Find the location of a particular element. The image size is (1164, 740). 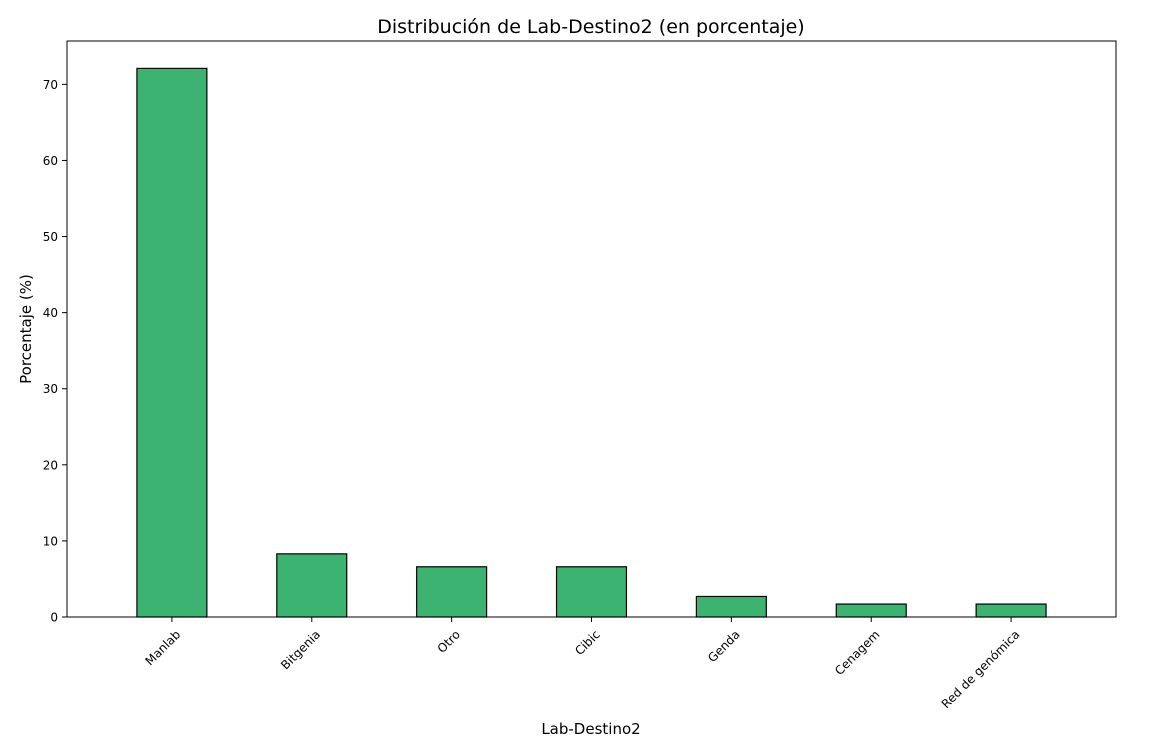

bar-otro is located at coordinates (452, 592).